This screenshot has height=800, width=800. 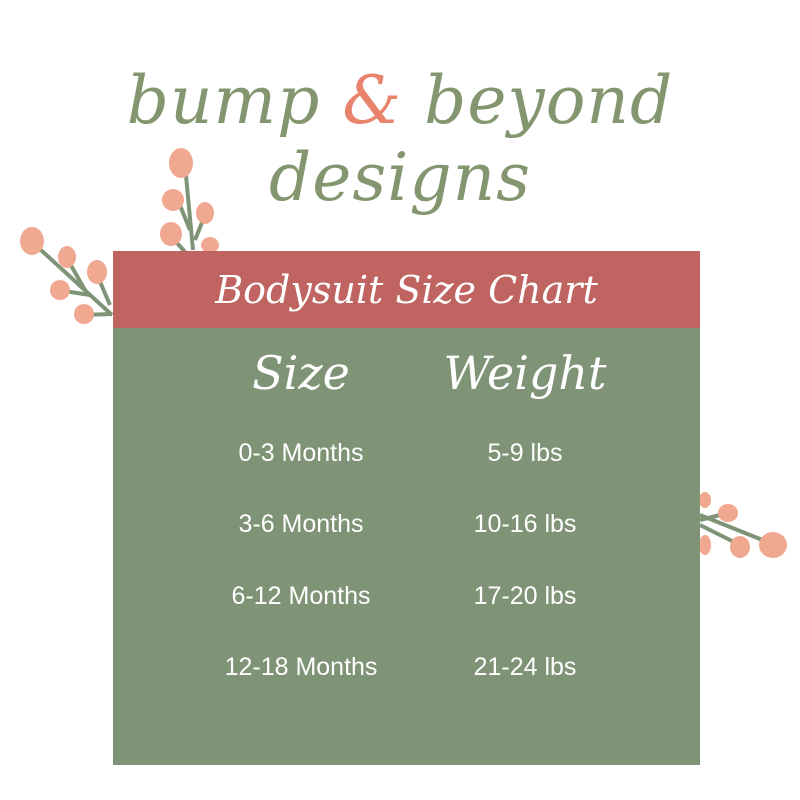 I want to click on chart-title: Bodysuit Size Chart, so click(x=406, y=289).